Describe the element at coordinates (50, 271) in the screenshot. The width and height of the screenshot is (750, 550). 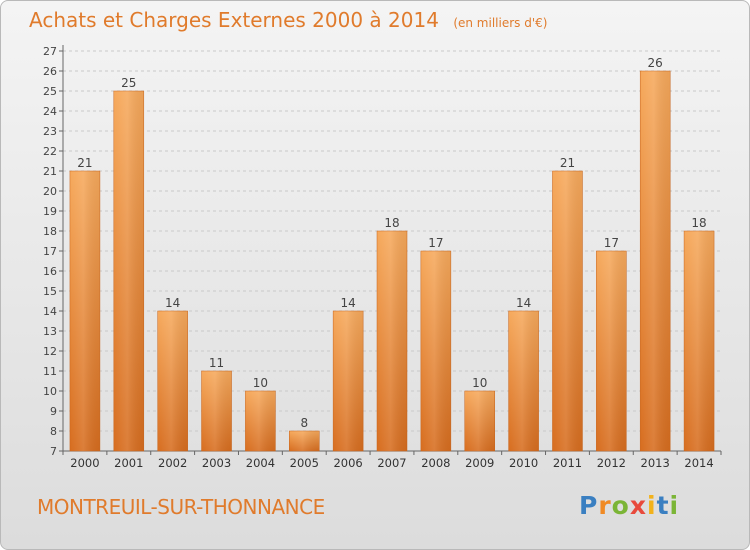
I see `y-tick-label: 16` at that location.